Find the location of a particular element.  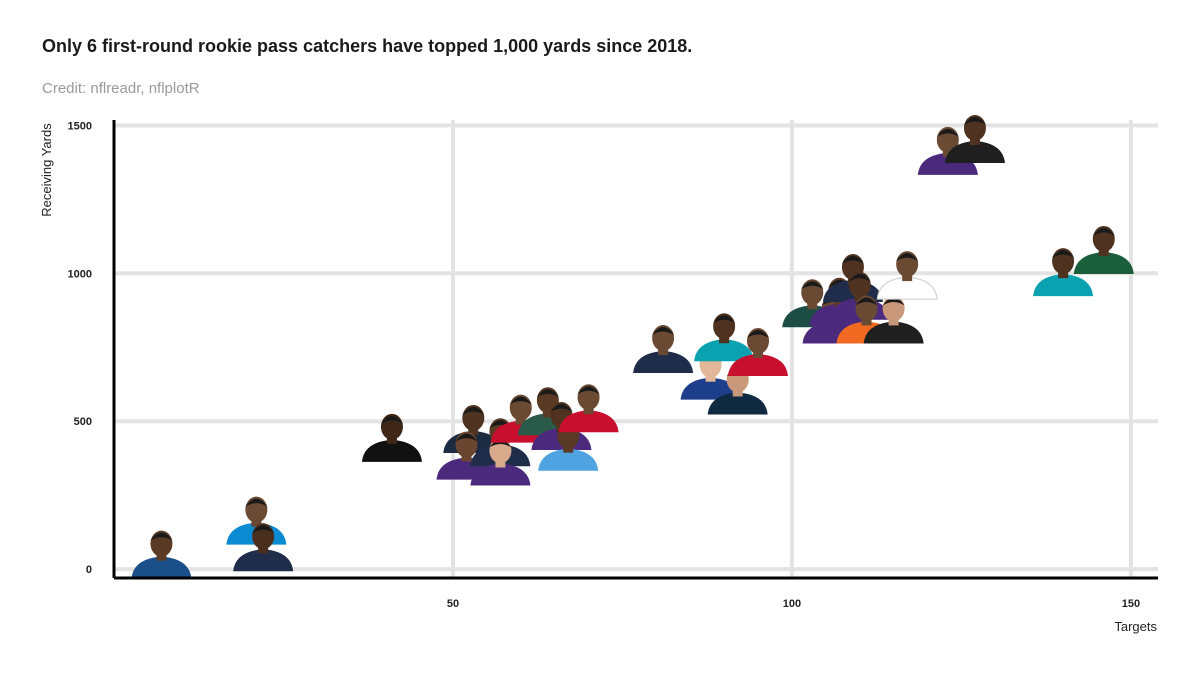

y-tick-label: 500 is located at coordinates (83, 422).